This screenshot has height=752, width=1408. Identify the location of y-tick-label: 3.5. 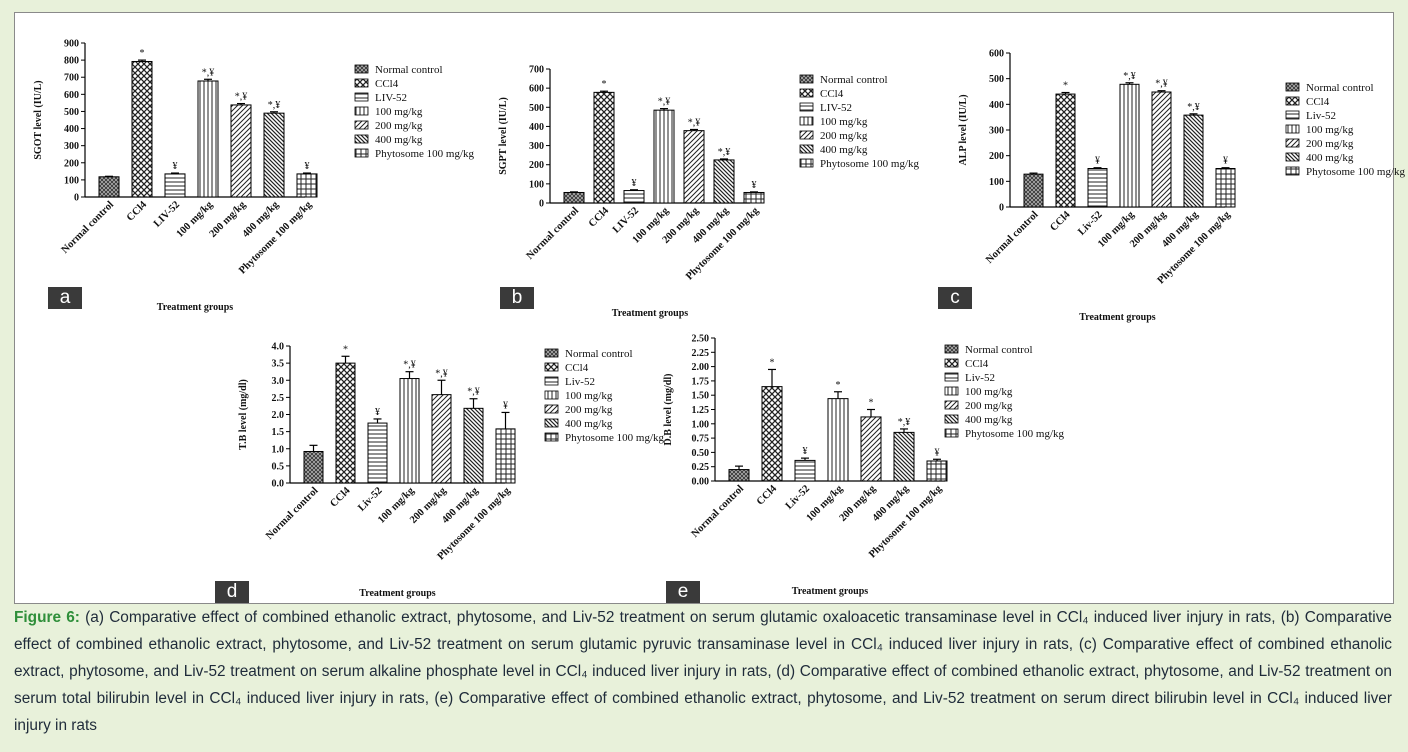
(278, 364).